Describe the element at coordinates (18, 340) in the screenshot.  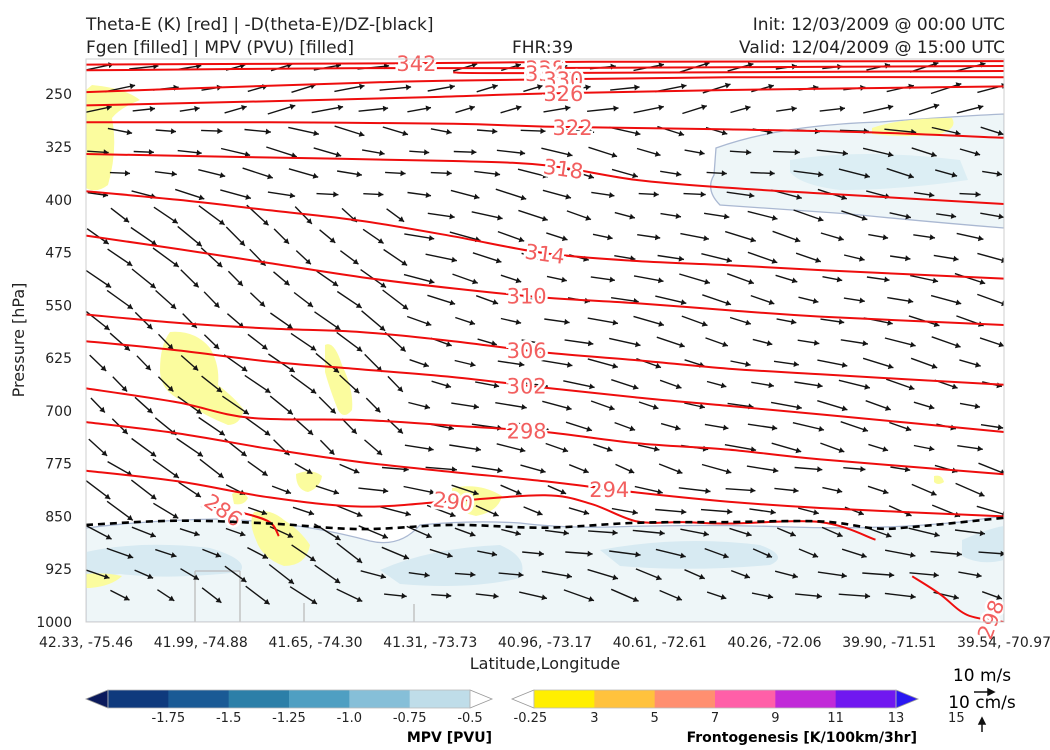
I see `y-axis-label: Pressure [hPa]` at that location.